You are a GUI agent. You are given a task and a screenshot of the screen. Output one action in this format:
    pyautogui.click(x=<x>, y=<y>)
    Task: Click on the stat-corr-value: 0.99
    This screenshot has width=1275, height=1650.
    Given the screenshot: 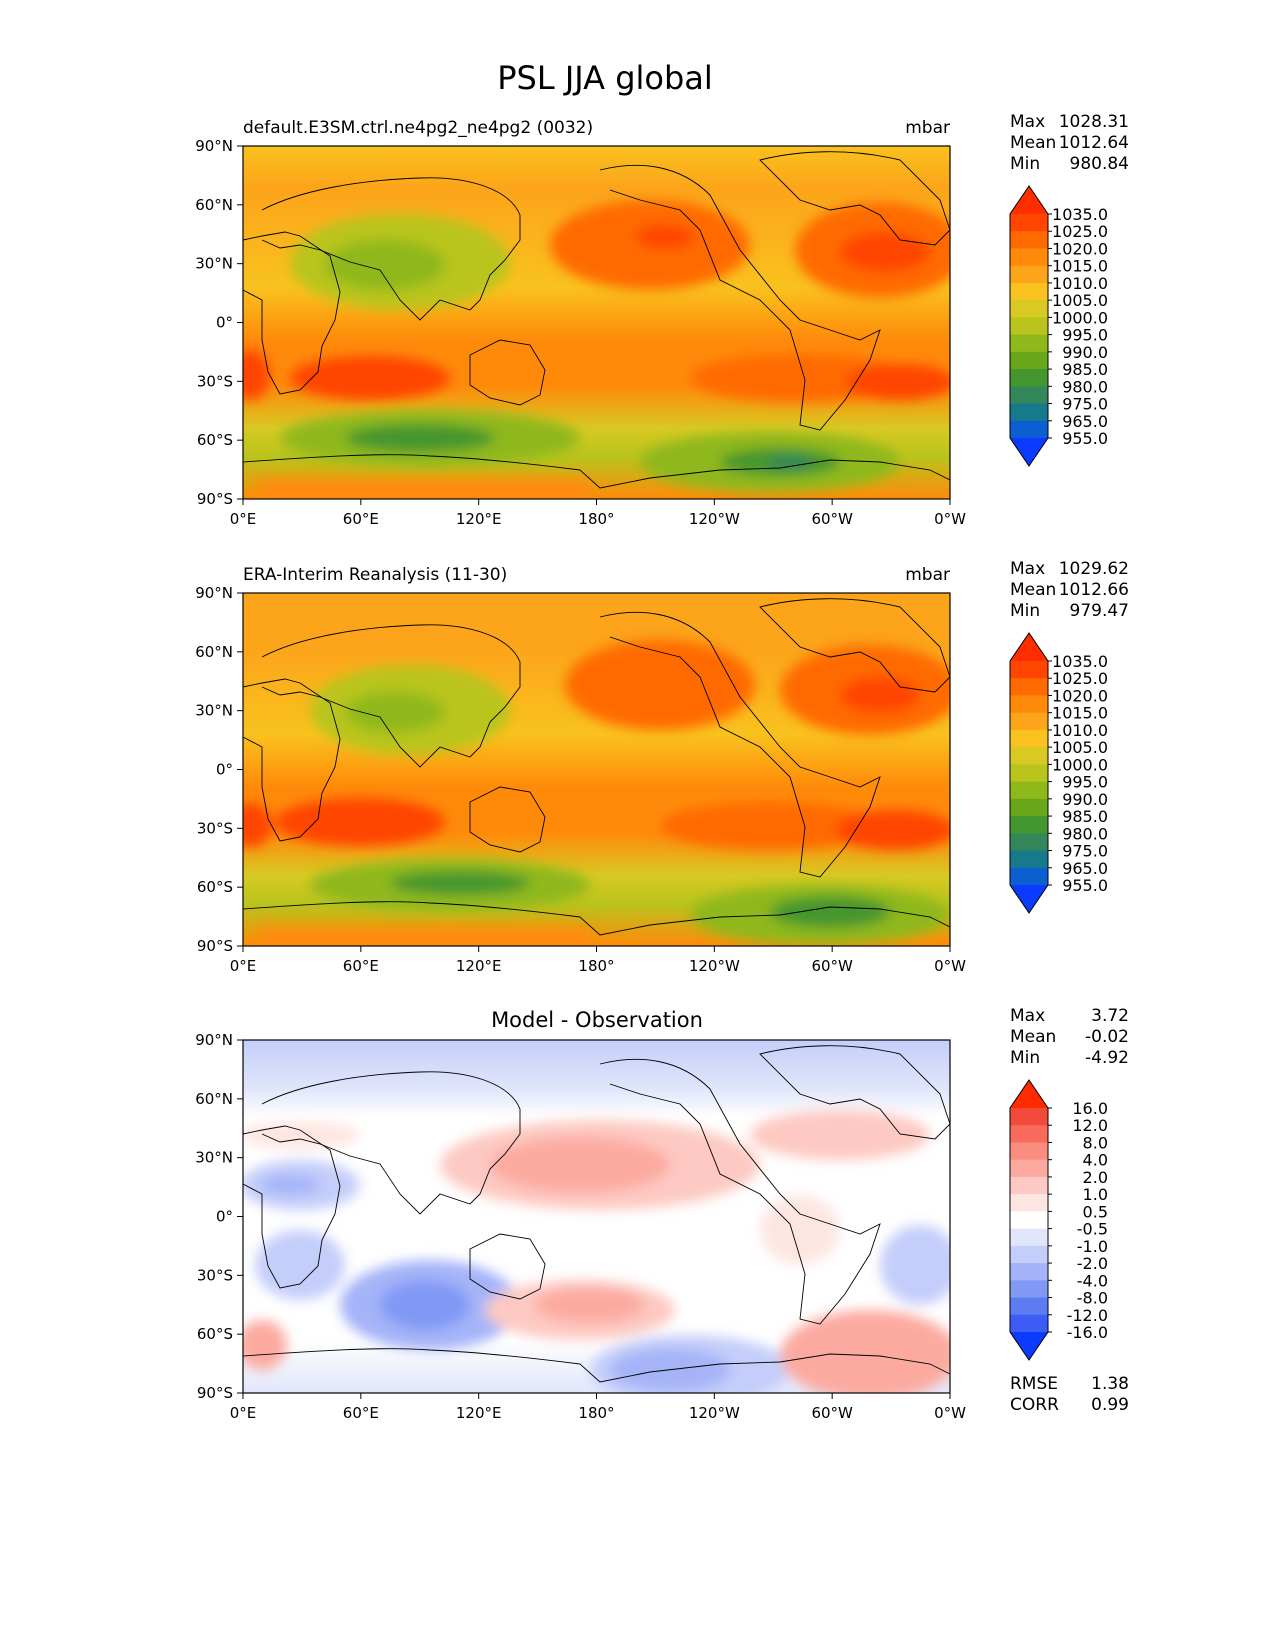 What is the action you would take?
    pyautogui.click(x=1110, y=1405)
    